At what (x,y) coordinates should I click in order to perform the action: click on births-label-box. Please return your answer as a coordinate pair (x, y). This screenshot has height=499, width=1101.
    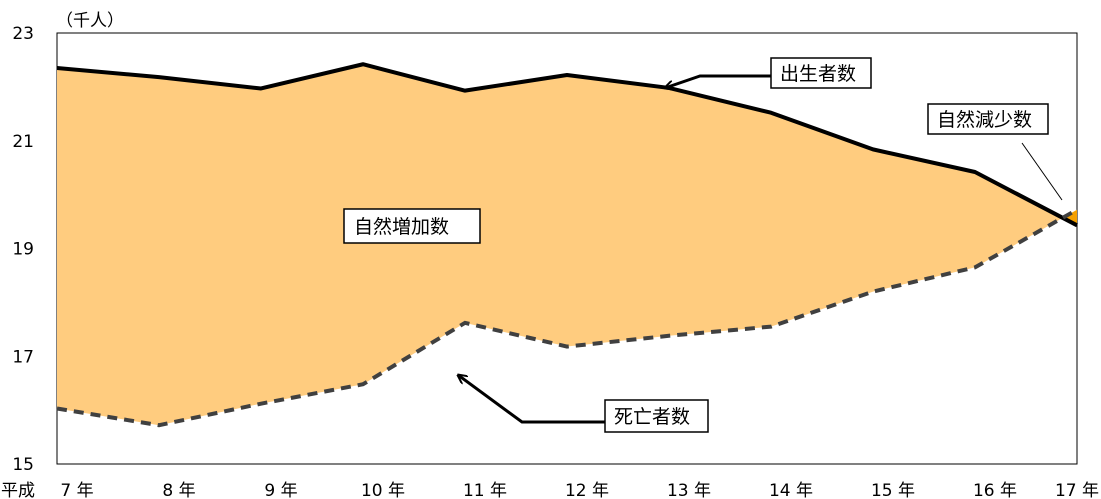
    Looking at the image, I should click on (821, 73).